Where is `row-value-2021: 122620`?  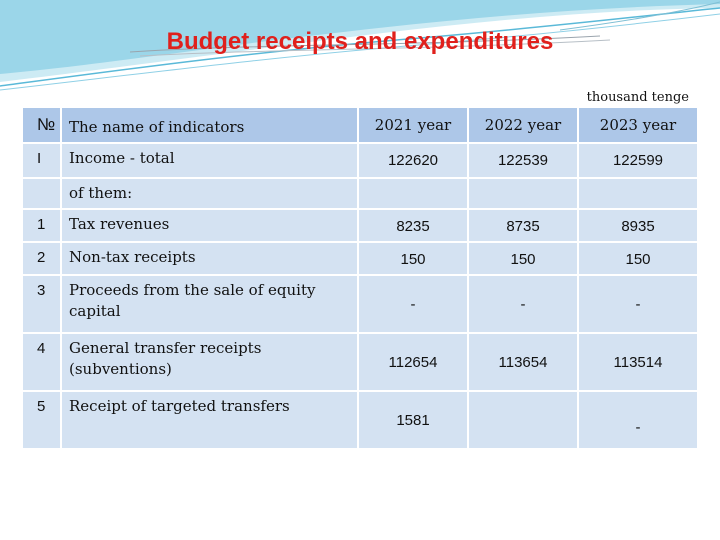
row-value-2021: 122620 is located at coordinates (413, 161).